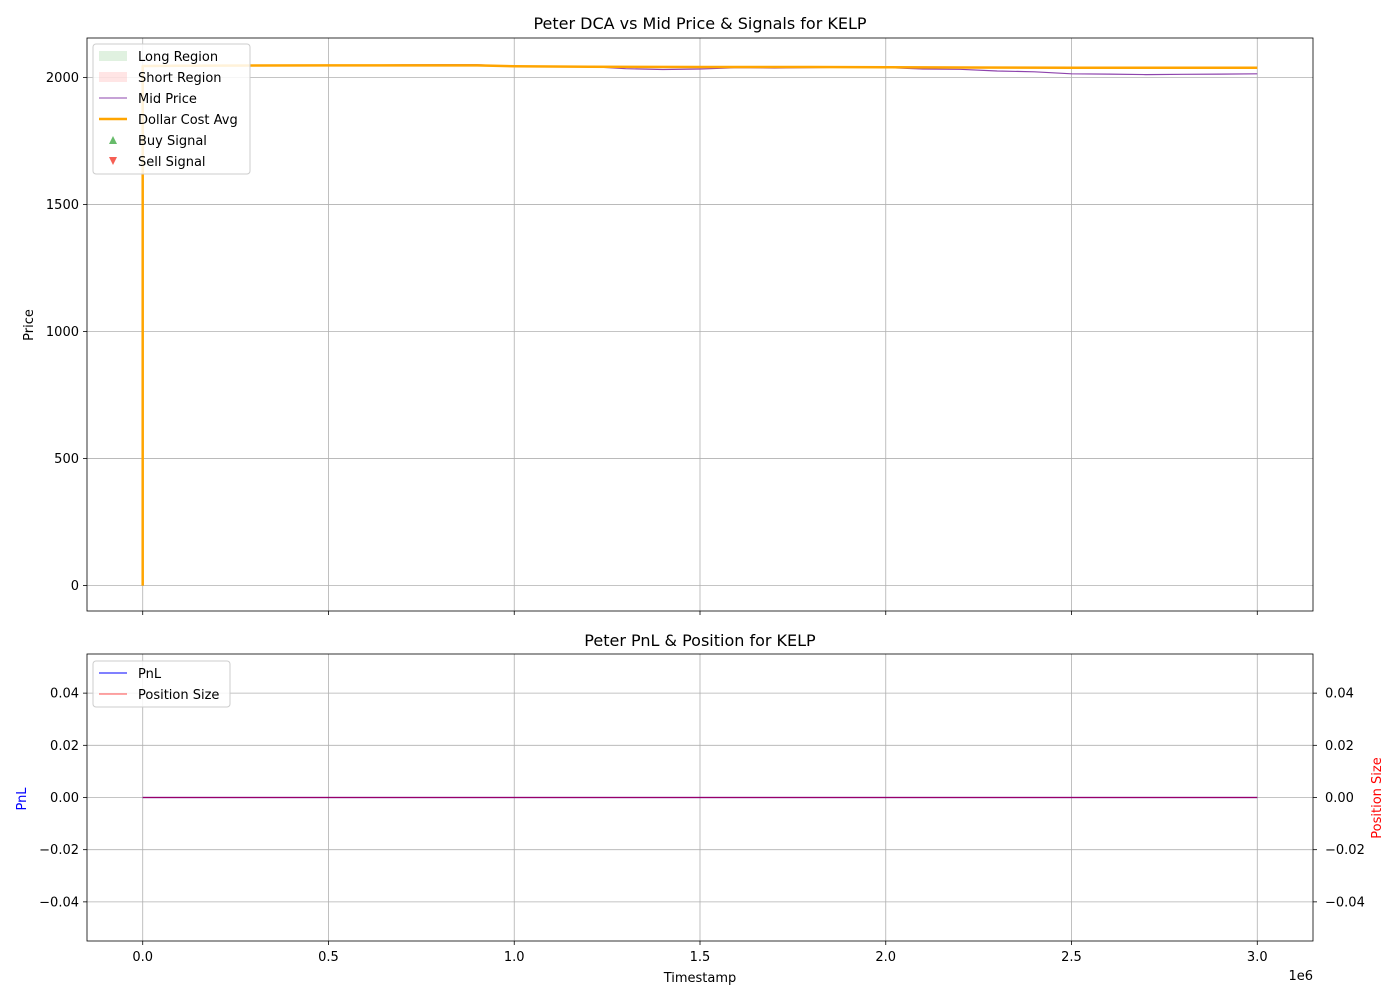 The image size is (1400, 1000). Describe the element at coordinates (328, 957) in the screenshot. I see `x-tick-label: 0.5` at that location.